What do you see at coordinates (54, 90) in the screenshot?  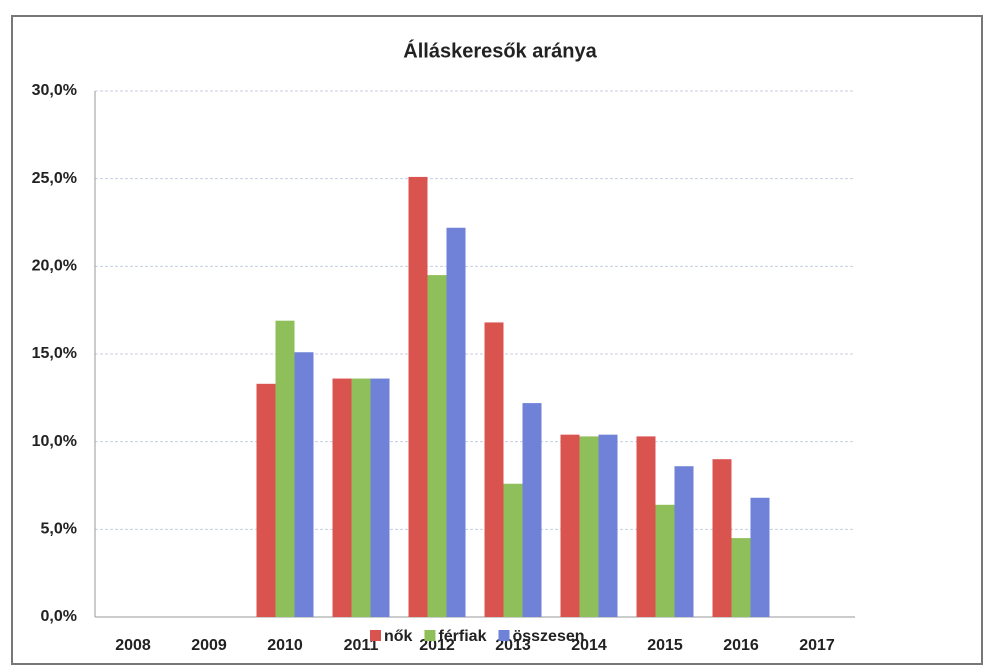 I see `y-tick-label: 30,0%` at bounding box center [54, 90].